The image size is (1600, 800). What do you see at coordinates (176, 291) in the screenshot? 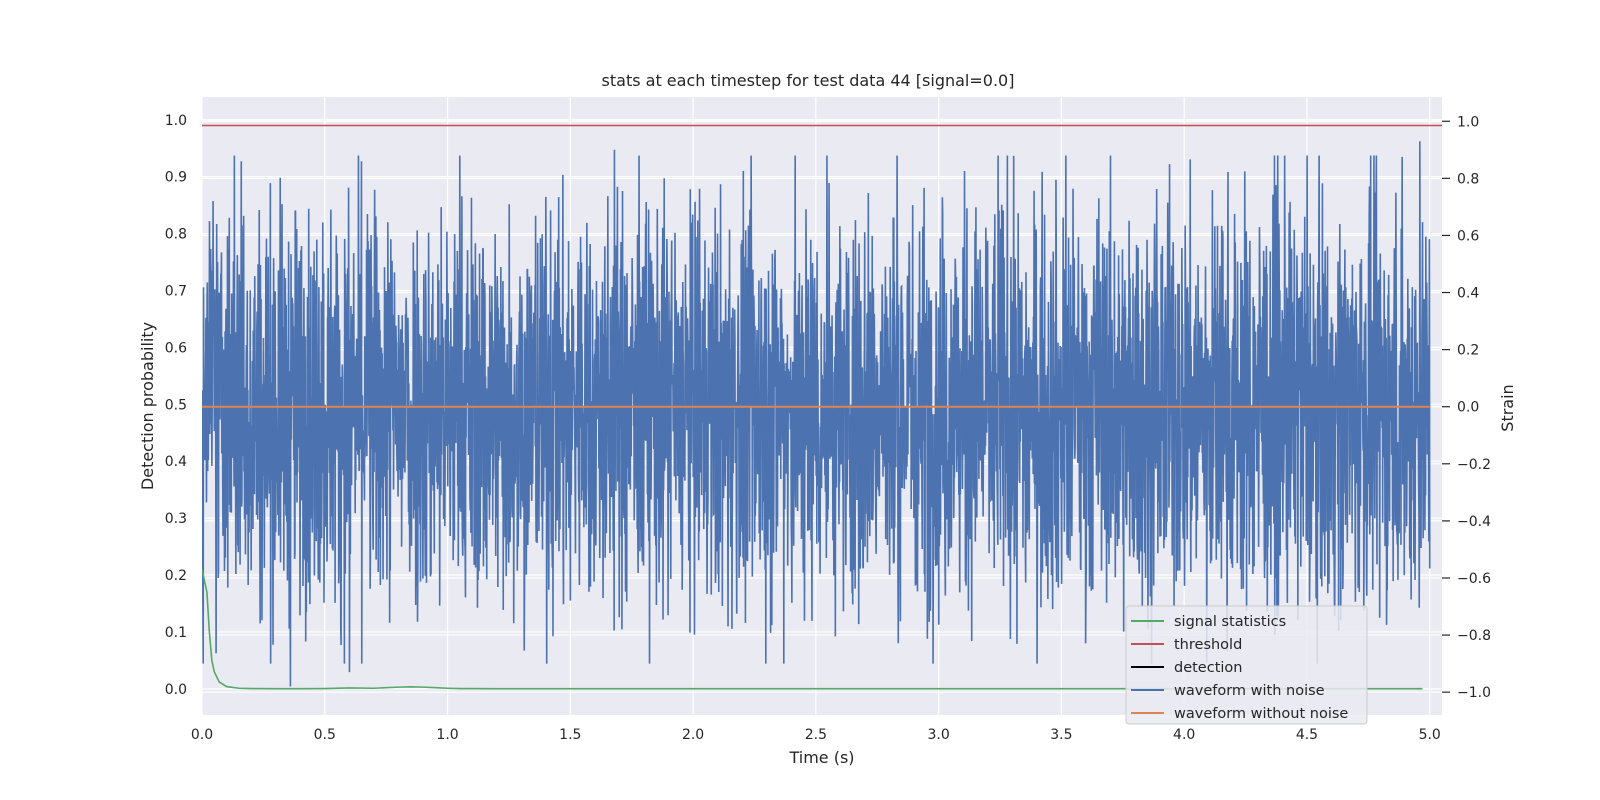
I see `y-left-tick-label: 0.7` at bounding box center [176, 291].